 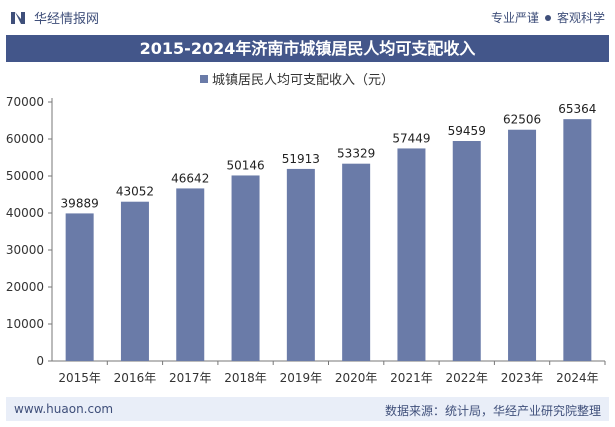 I want to click on y-tick-label: 50000, so click(x=25, y=176).